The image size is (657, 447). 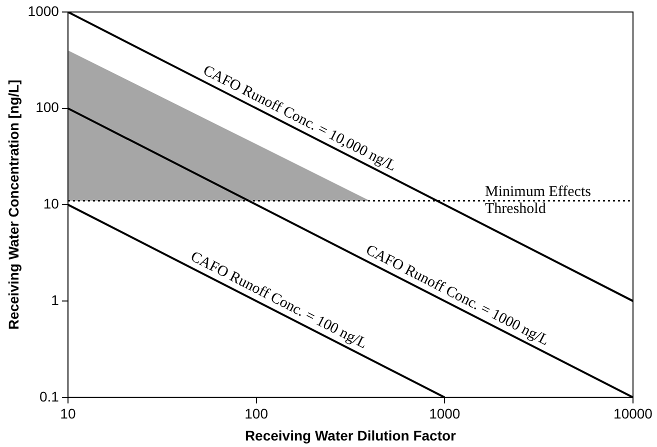 What do you see at coordinates (55, 300) in the screenshot?
I see `y-tick-label: 1` at bounding box center [55, 300].